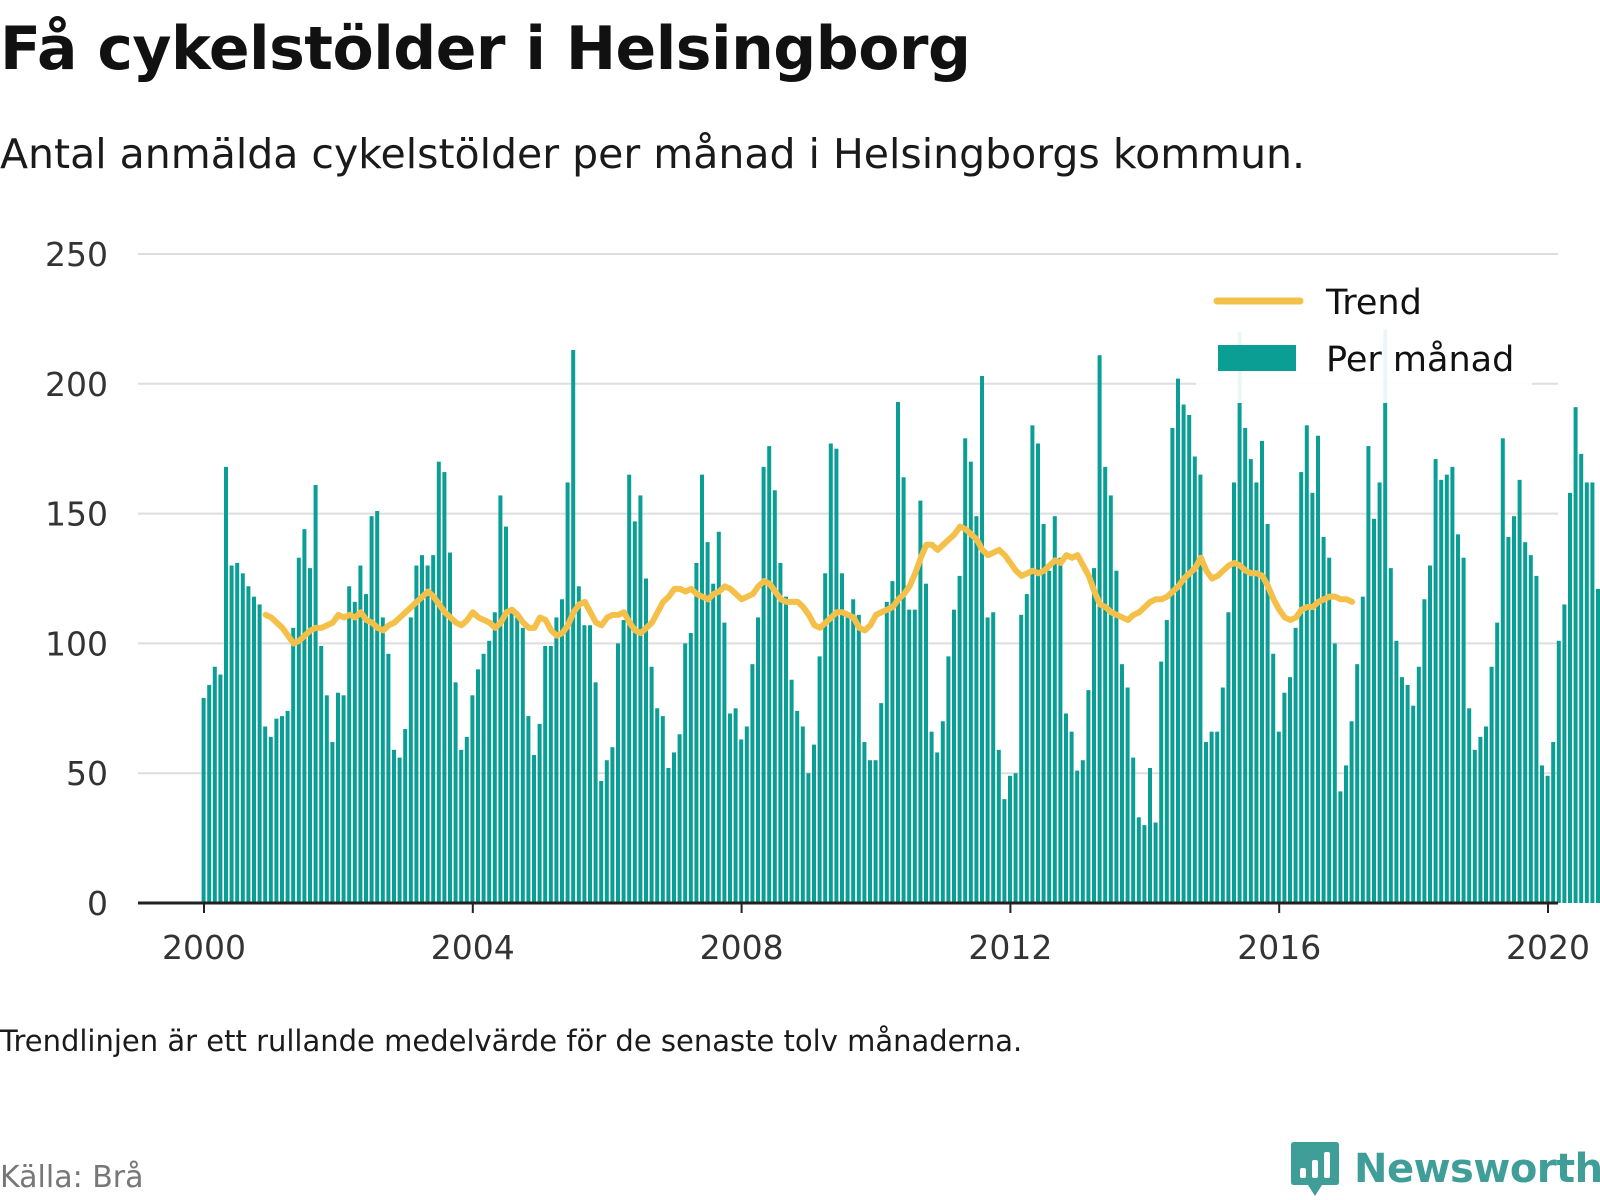  What do you see at coordinates (1548, 947) in the screenshot?
I see `x-tick-label: 2020` at bounding box center [1548, 947].